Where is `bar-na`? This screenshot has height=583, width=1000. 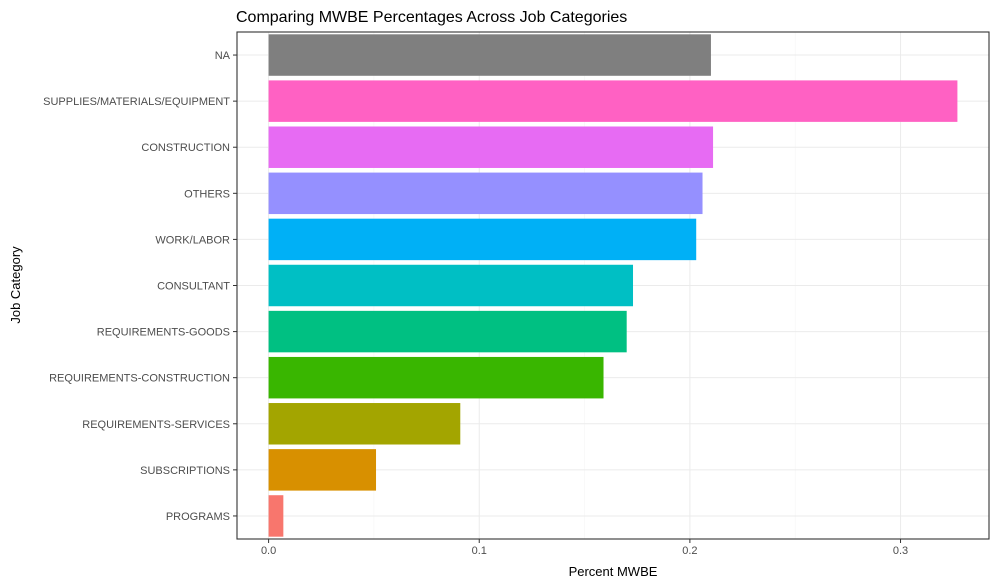 bar-na is located at coordinates (489, 55).